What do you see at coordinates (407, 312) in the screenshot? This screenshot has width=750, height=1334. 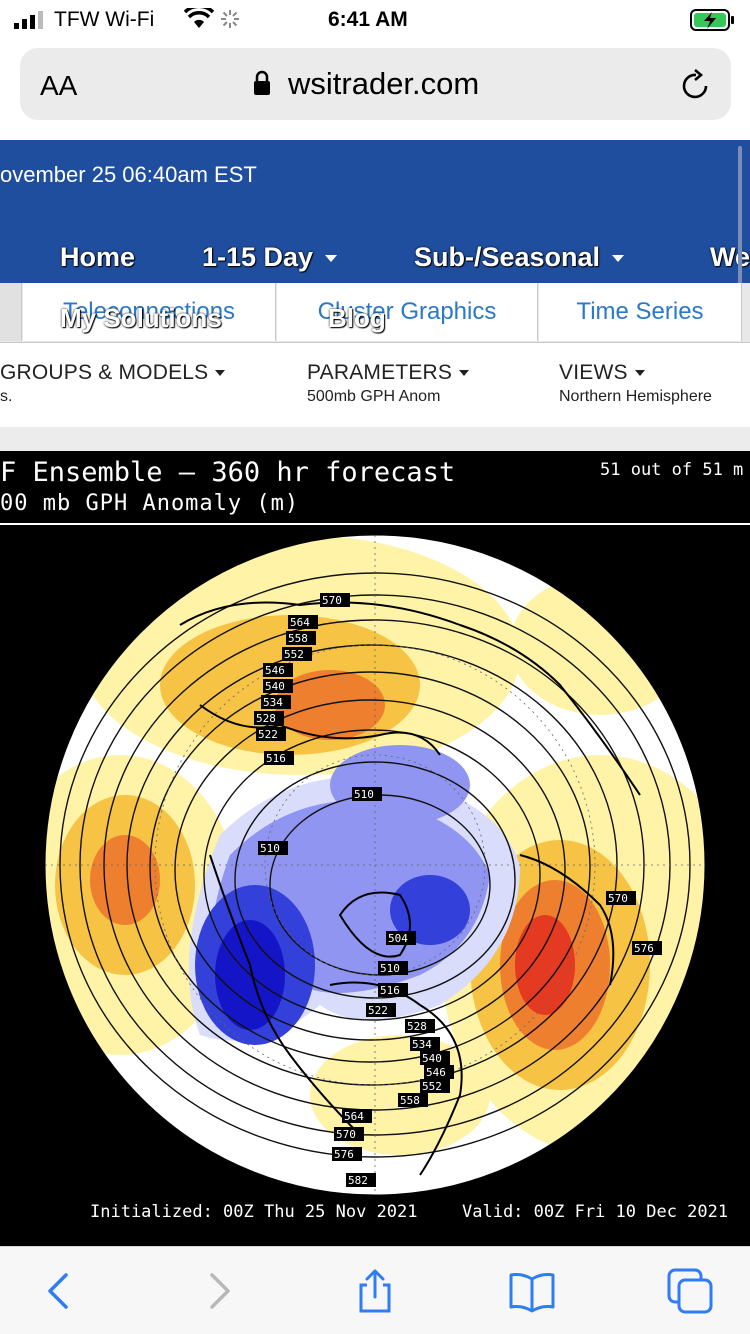 I see `tab-cluster-graphics: Cluster Graphics` at bounding box center [407, 312].